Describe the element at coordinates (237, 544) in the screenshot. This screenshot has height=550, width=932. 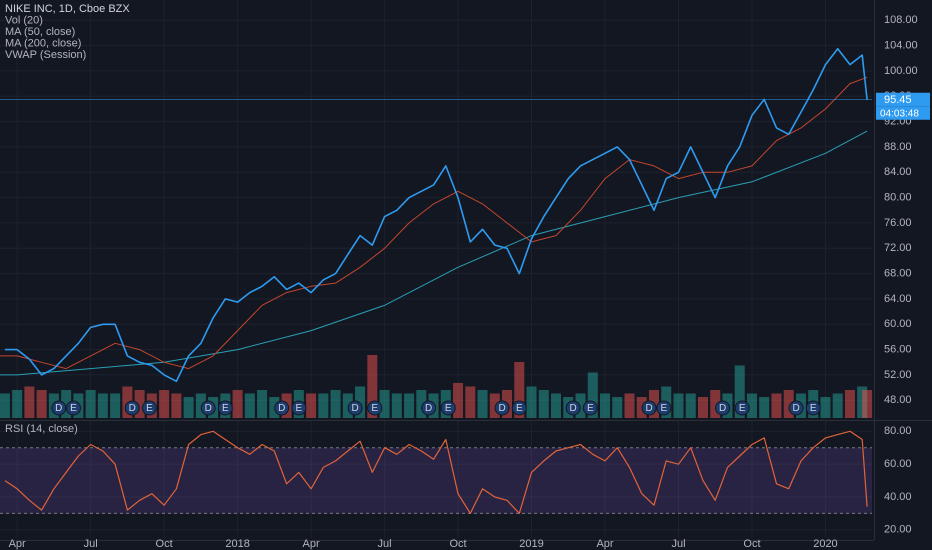
I see `x-tick-label: 2018` at that location.